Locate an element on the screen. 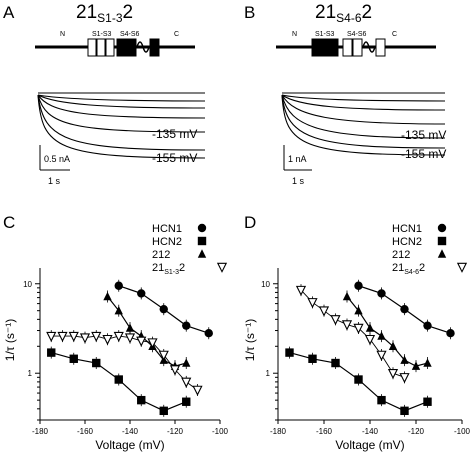 This screenshot has height=453, width=472. chart-c-marks is located at coordinates (129, 348).